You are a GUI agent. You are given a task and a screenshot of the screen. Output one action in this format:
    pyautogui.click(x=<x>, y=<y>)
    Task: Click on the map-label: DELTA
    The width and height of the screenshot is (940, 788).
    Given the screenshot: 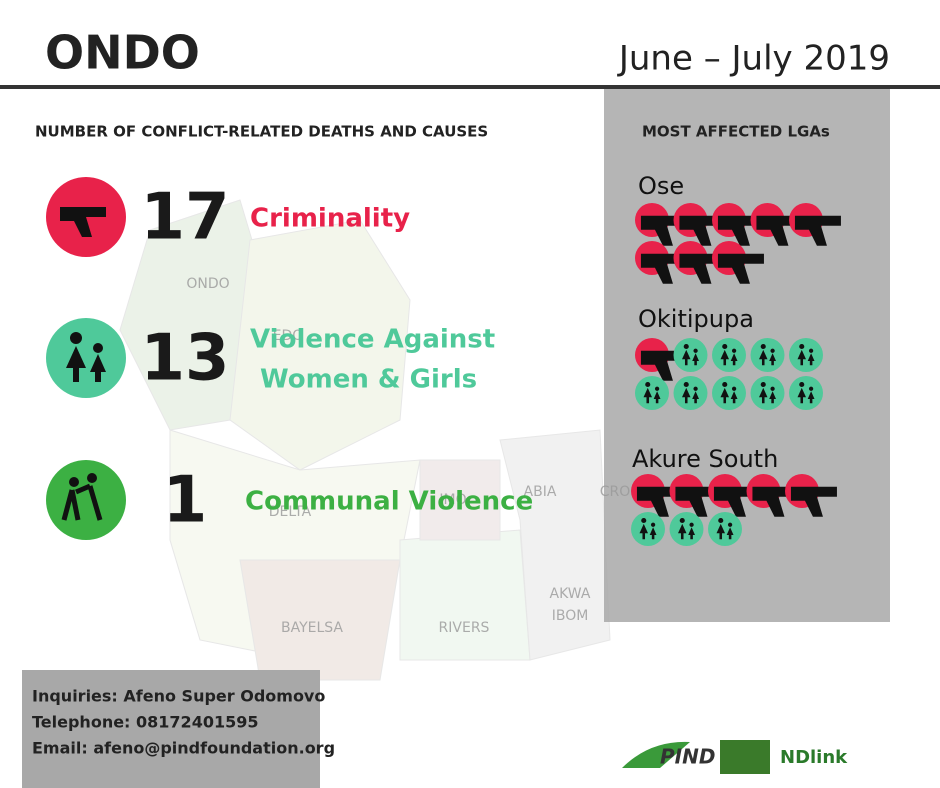 What is the action you would take?
    pyautogui.click(x=290, y=512)
    